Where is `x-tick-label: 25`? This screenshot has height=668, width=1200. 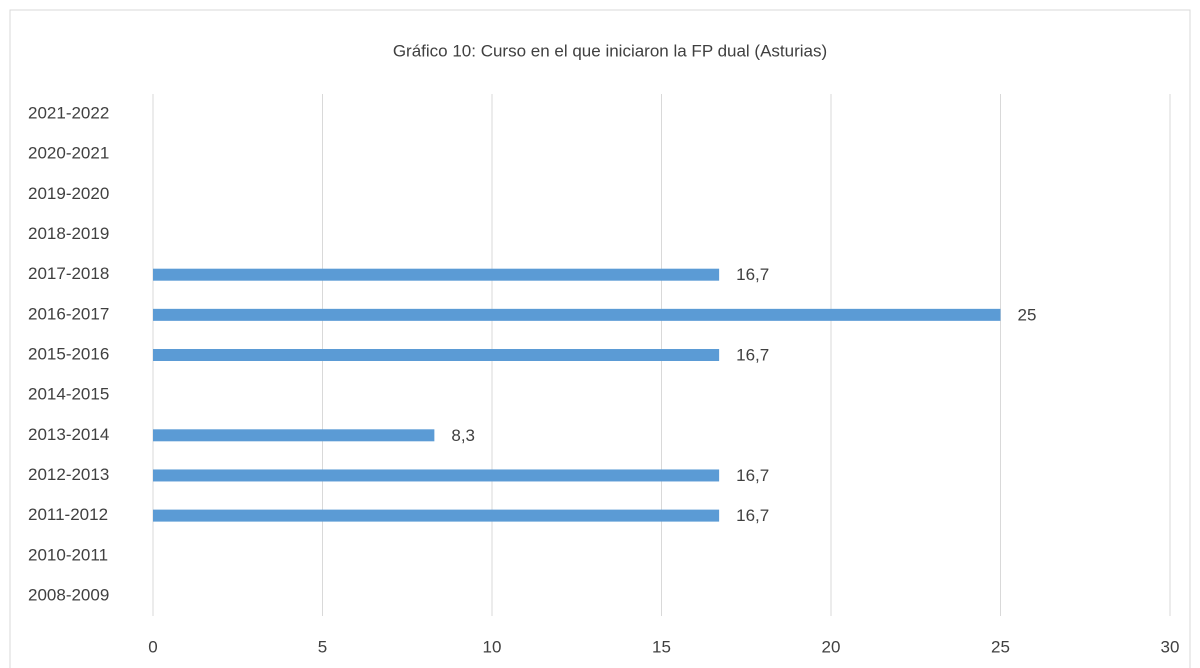 x-tick-label: 25 is located at coordinates (1000, 646).